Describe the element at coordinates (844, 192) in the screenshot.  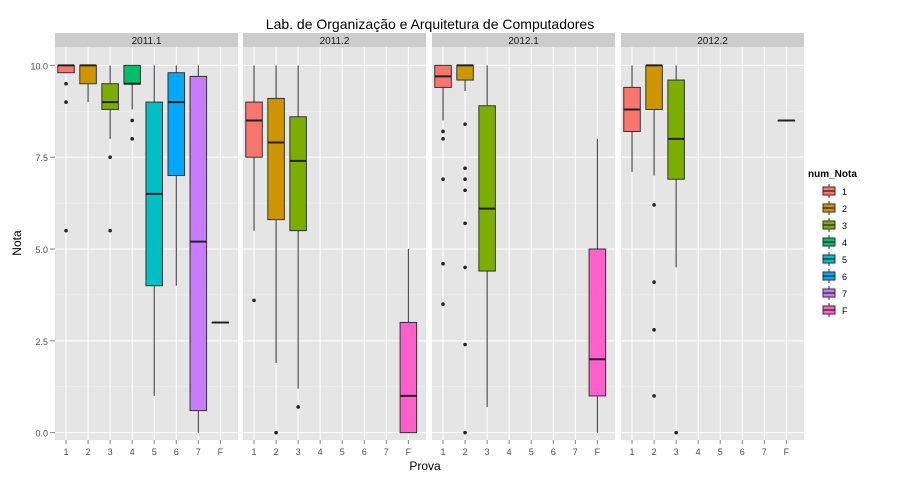
I see `legend-label: 1` at that location.